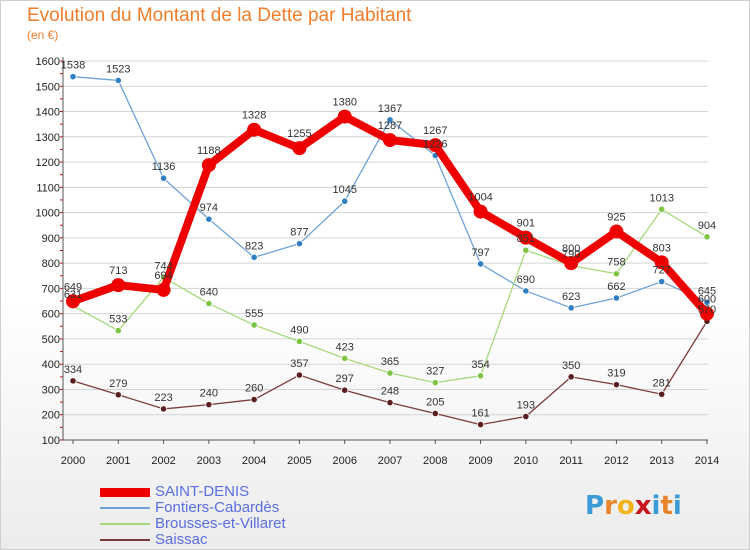  I want to click on data-label-saissac: 260, so click(254, 389).